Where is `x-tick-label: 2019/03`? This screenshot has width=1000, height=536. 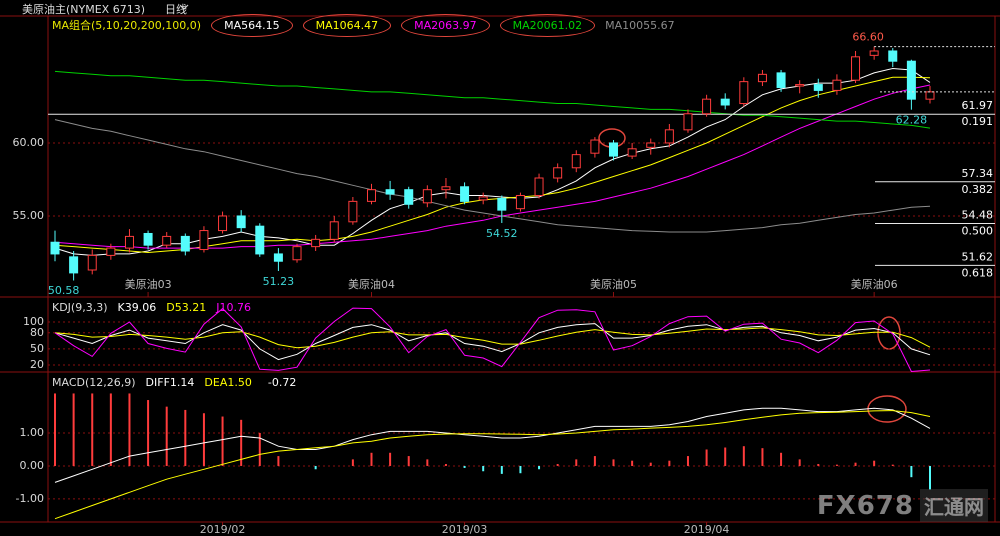
x-tick-label: 2019/03 is located at coordinates (465, 529).